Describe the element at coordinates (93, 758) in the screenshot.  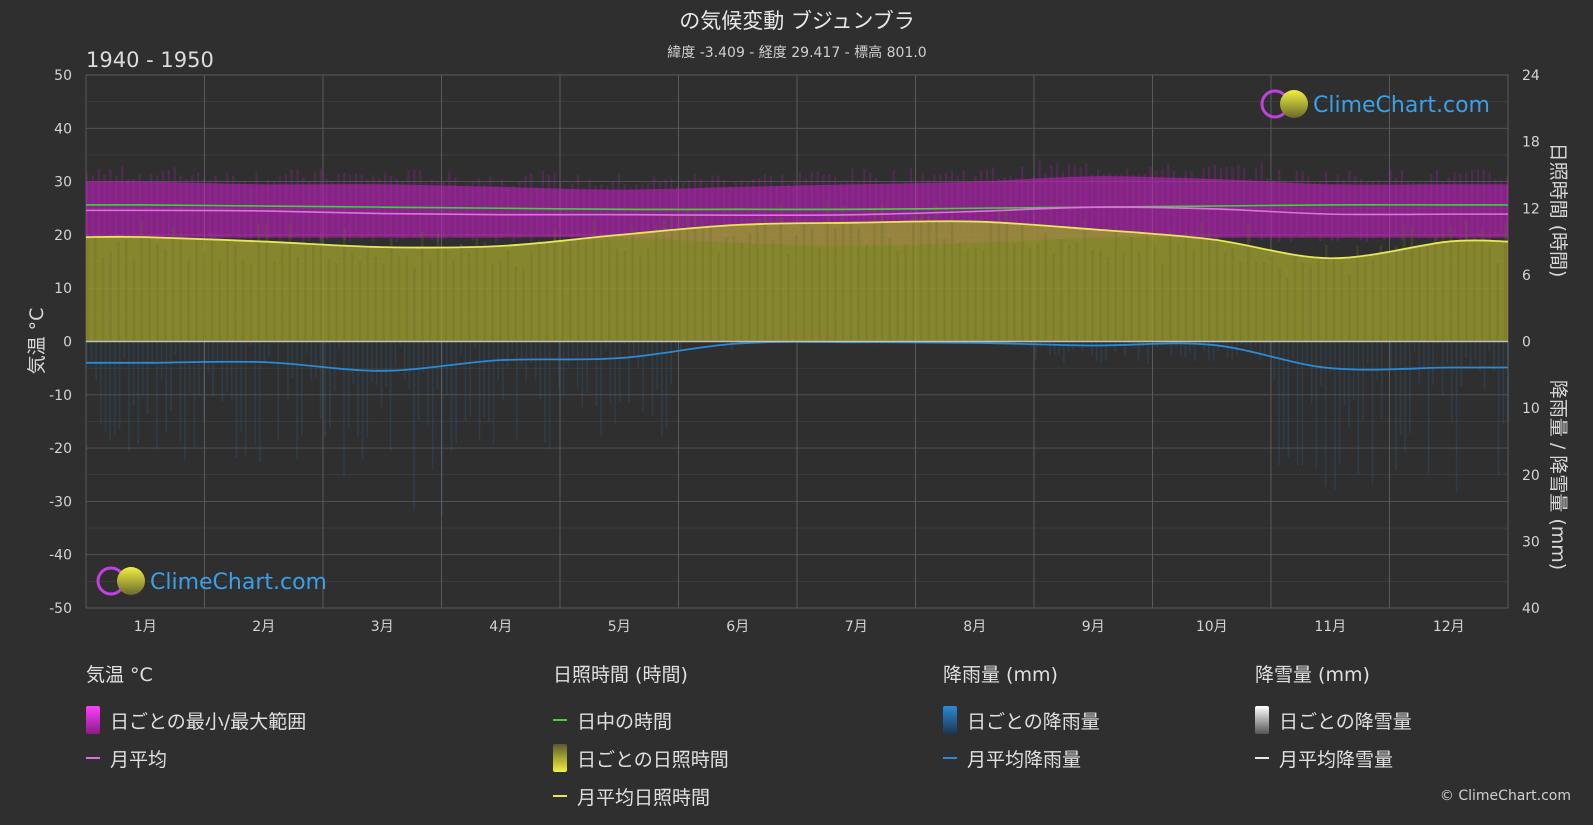
I see `temp-avg-swatch` at that location.